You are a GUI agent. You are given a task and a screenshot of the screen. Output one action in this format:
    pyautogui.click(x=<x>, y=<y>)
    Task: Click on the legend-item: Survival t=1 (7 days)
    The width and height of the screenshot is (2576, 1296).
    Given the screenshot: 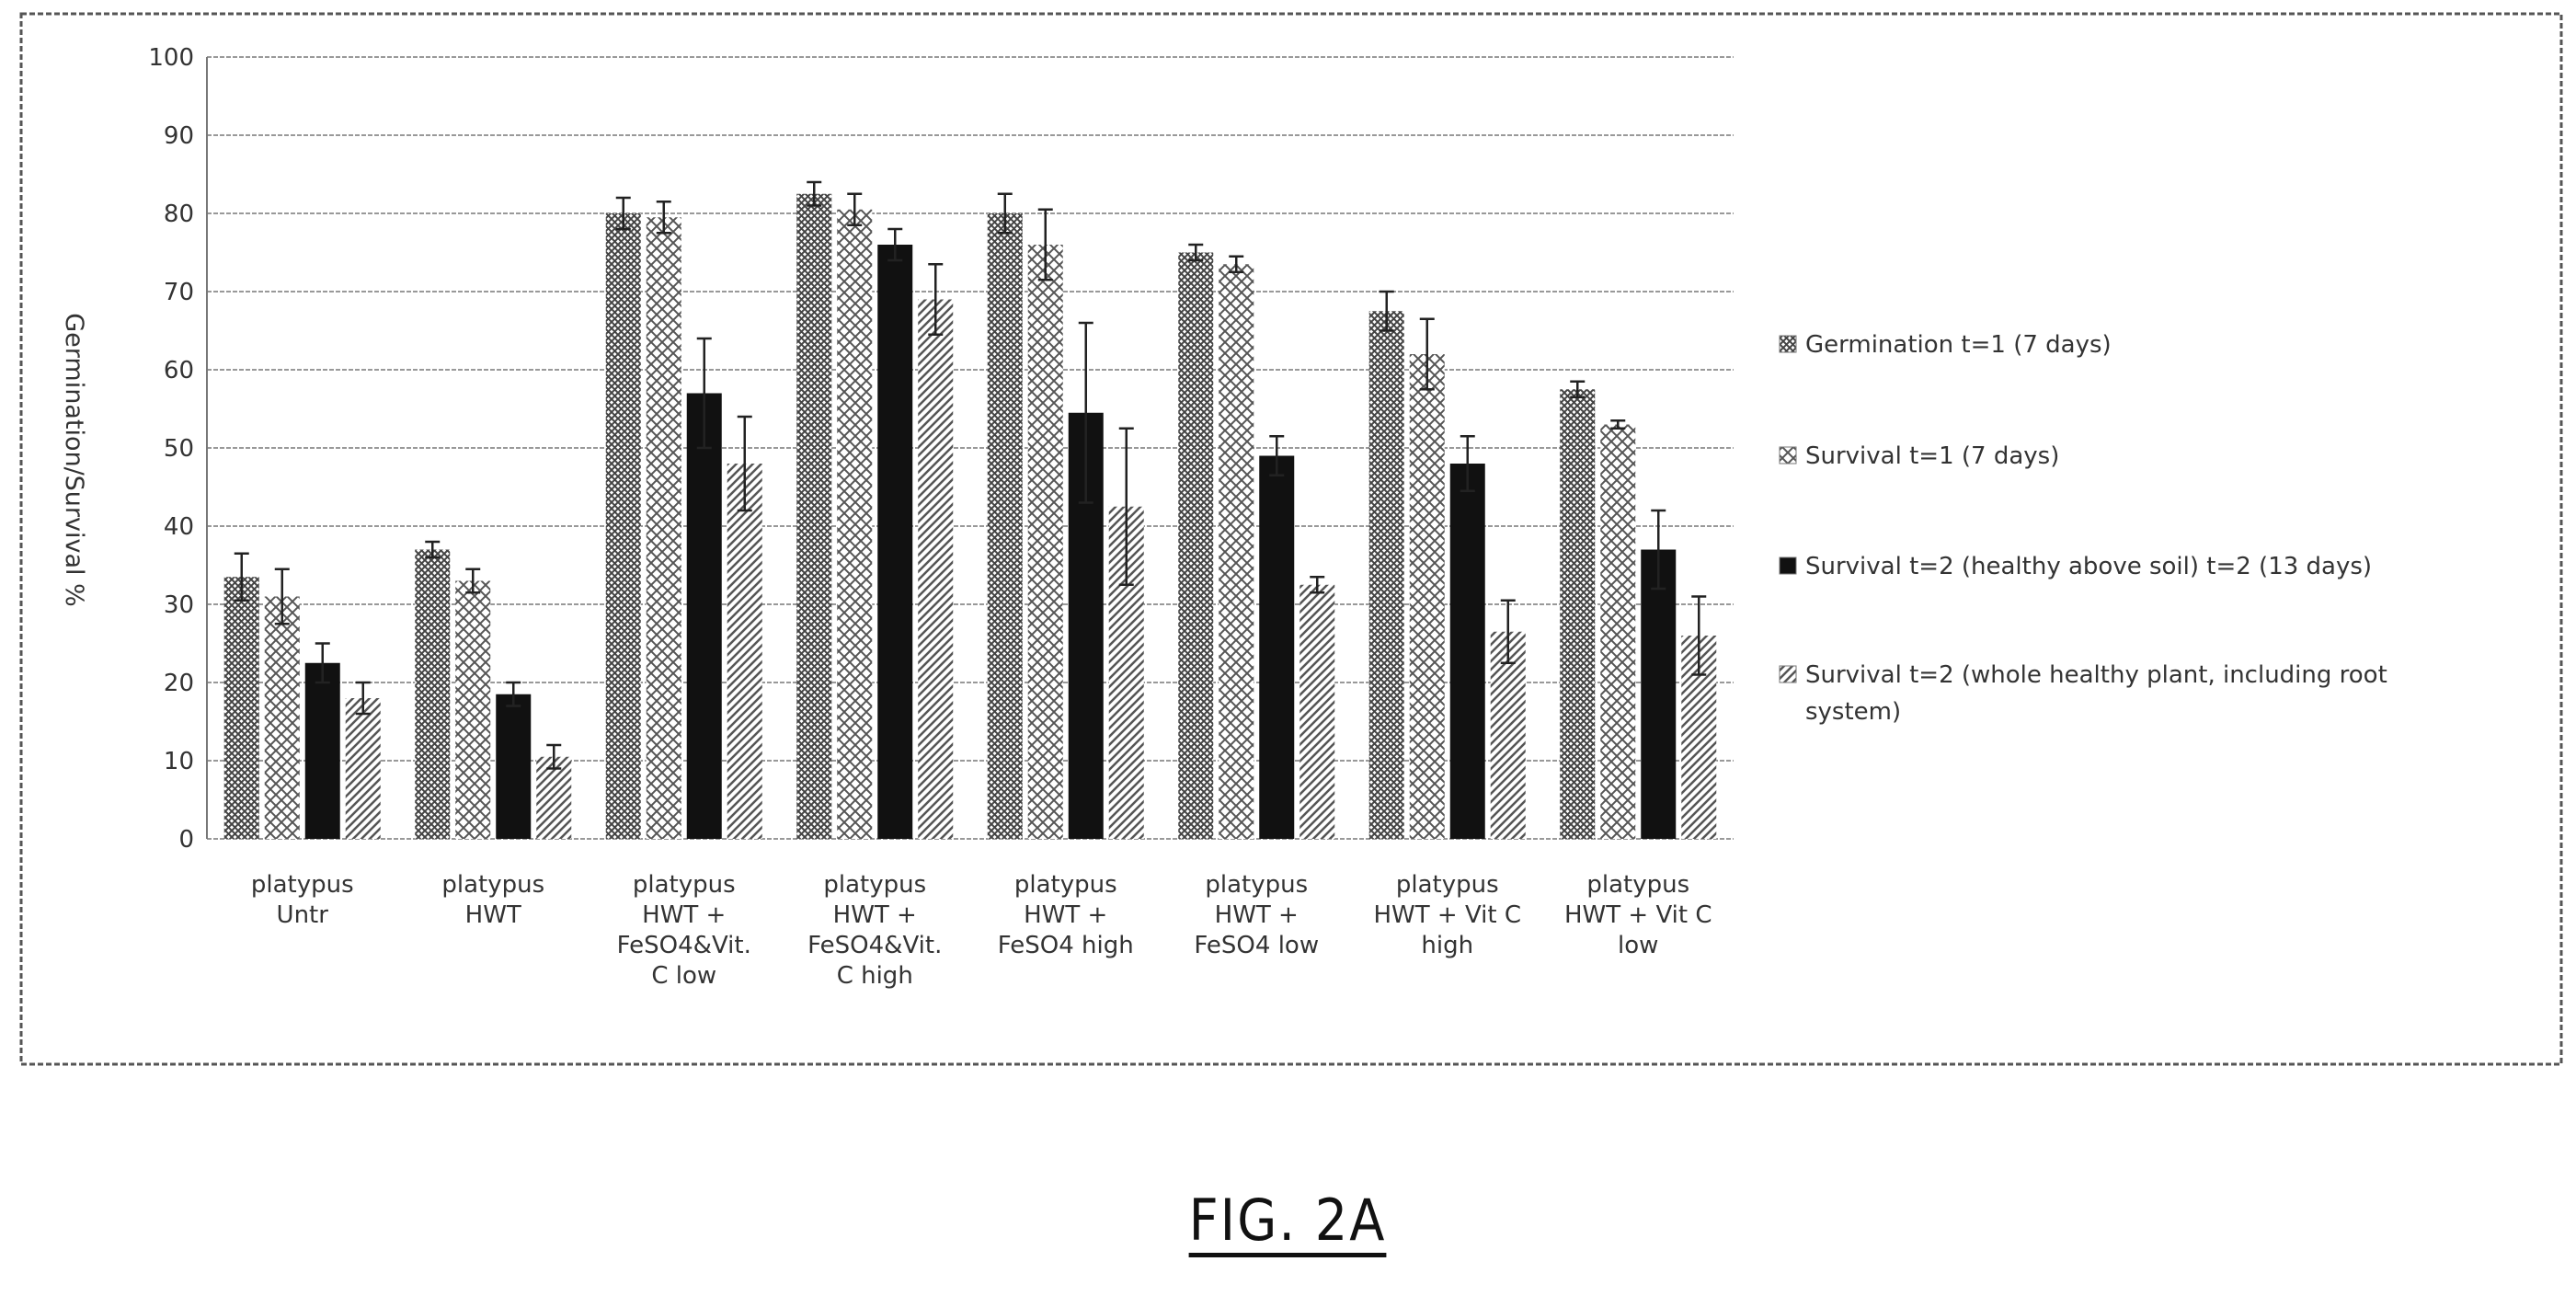 What is the action you would take?
    pyautogui.click(x=1919, y=456)
    